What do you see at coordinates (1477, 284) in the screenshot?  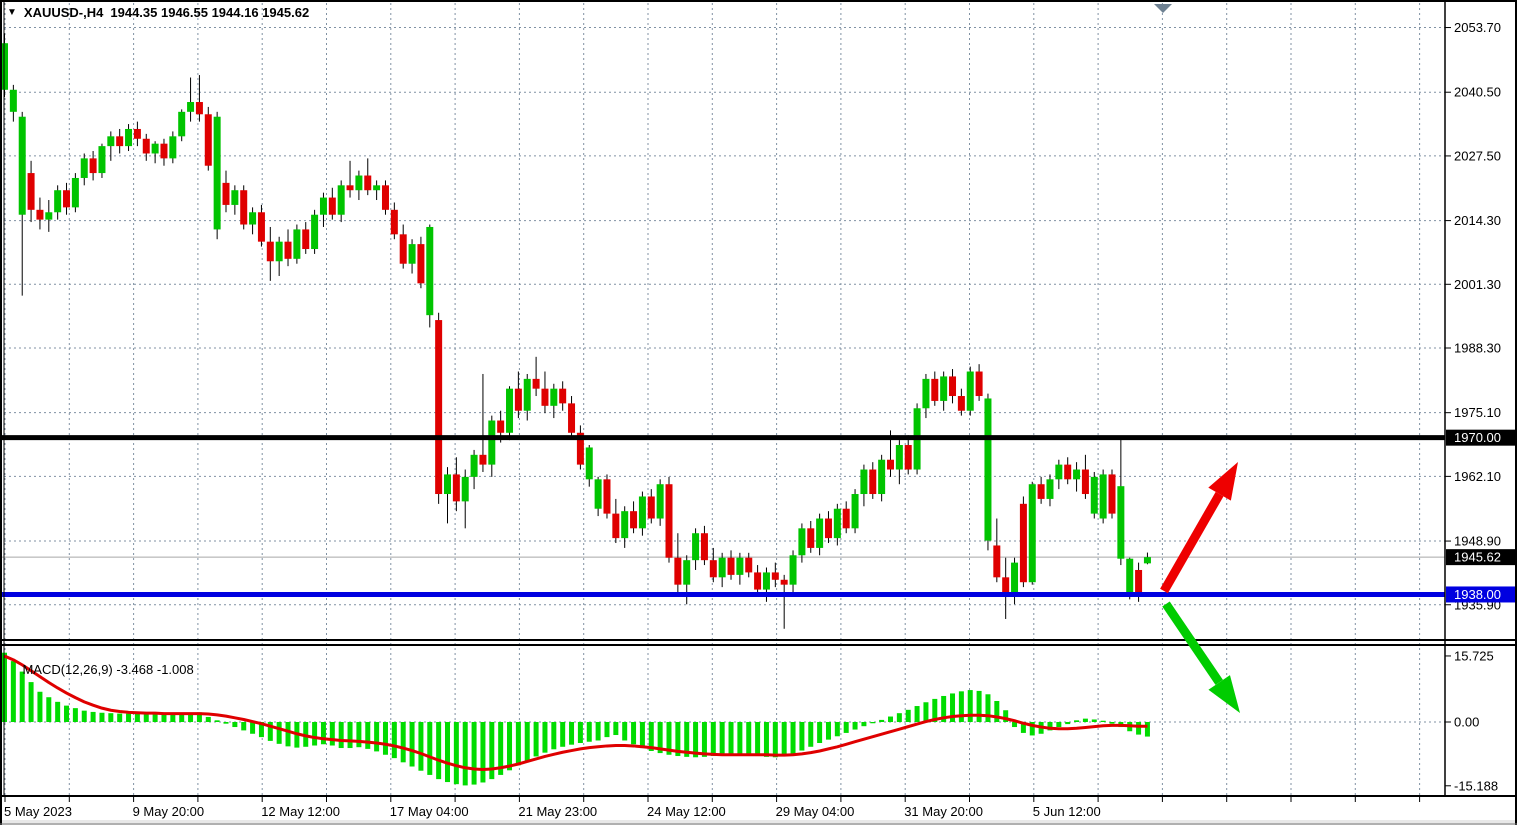 I see `price-axis-label: 2001.30` at bounding box center [1477, 284].